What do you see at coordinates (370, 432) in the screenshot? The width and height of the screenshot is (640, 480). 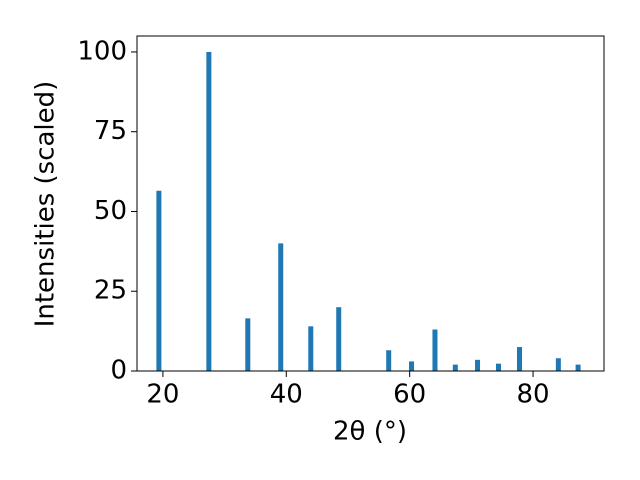 I see `x-axis-label: 2θ (°)` at bounding box center [370, 432].